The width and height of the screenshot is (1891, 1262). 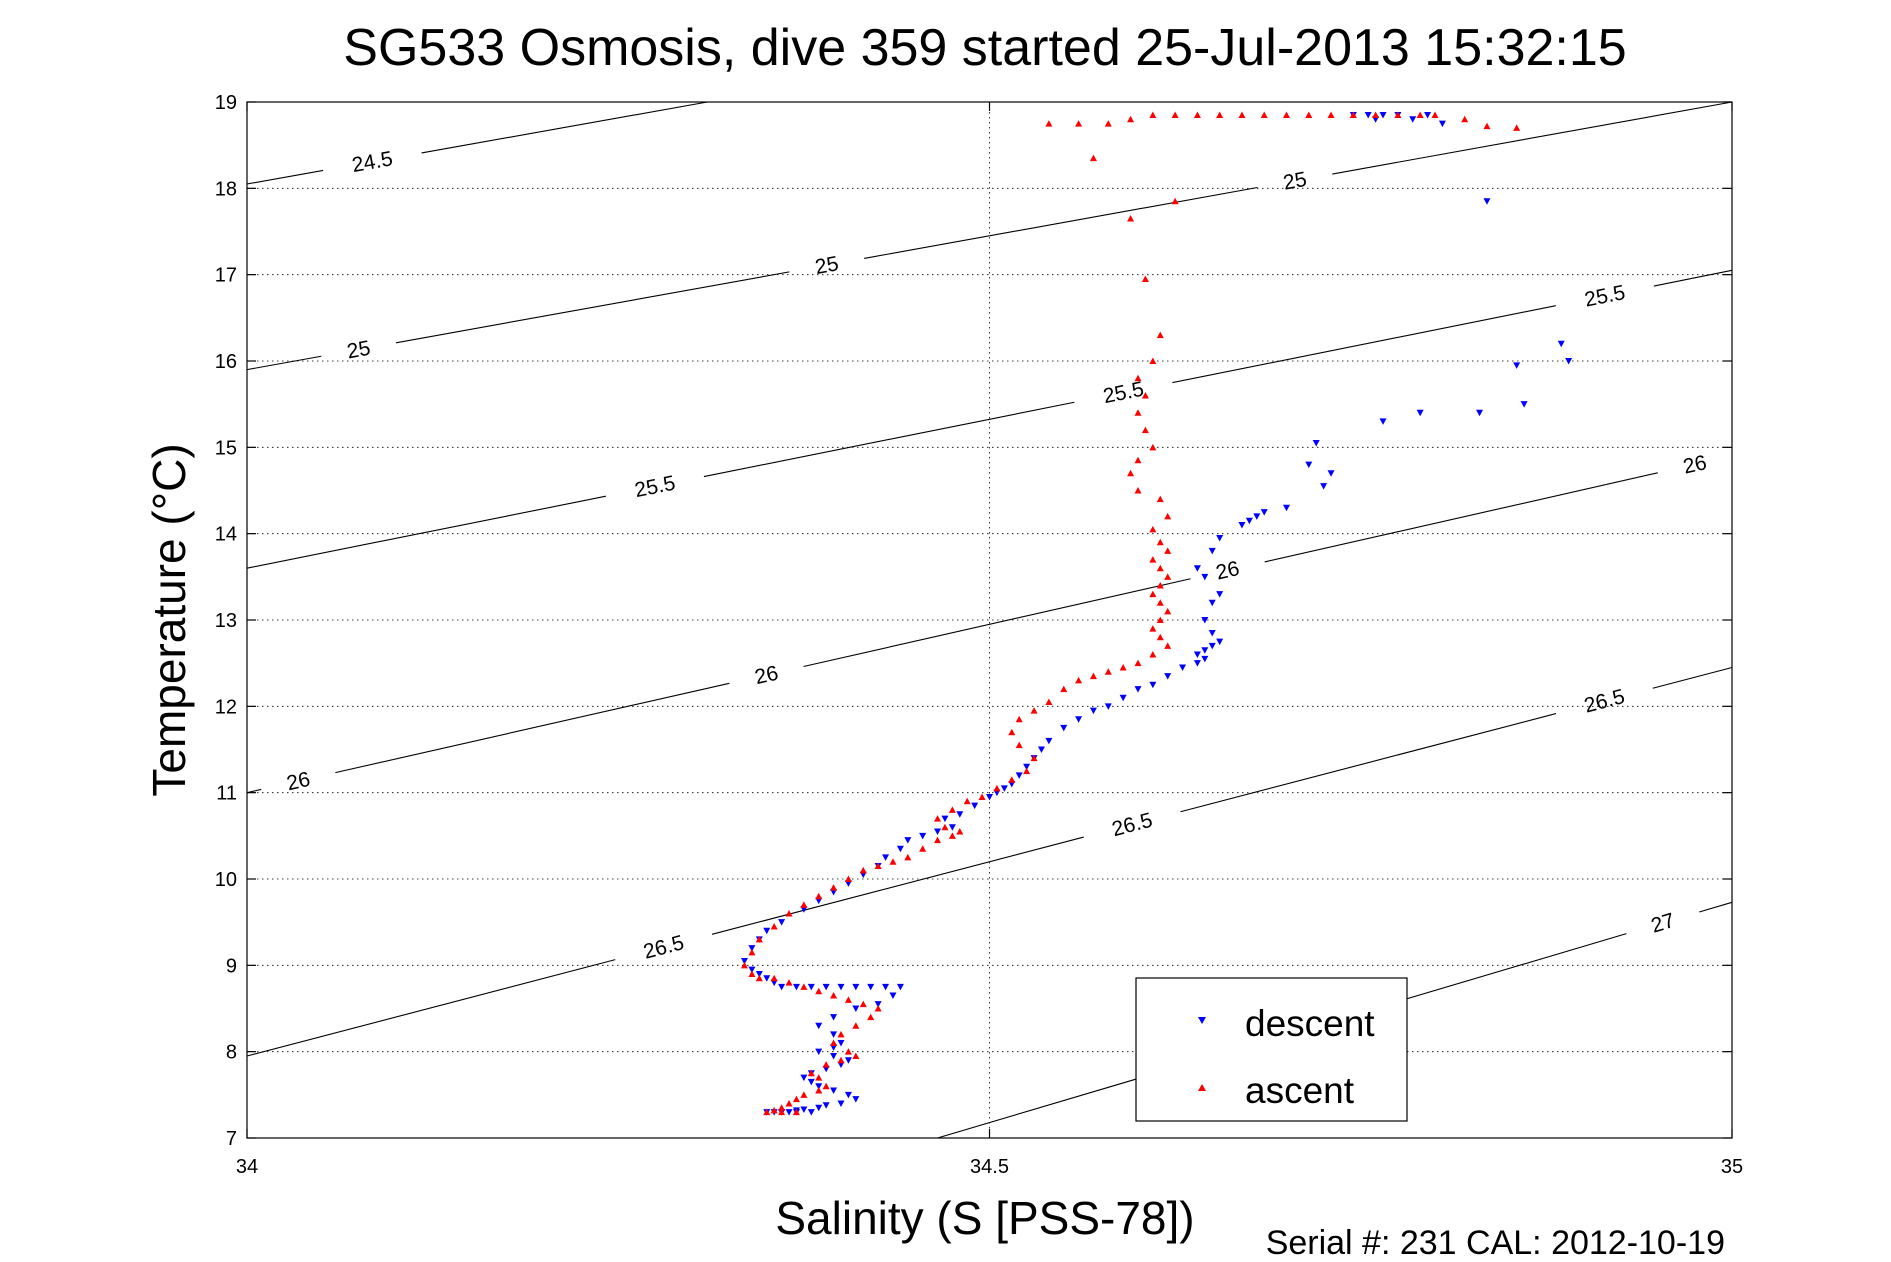 What do you see at coordinates (226, 880) in the screenshot?
I see `y-tick-label: 10` at bounding box center [226, 880].